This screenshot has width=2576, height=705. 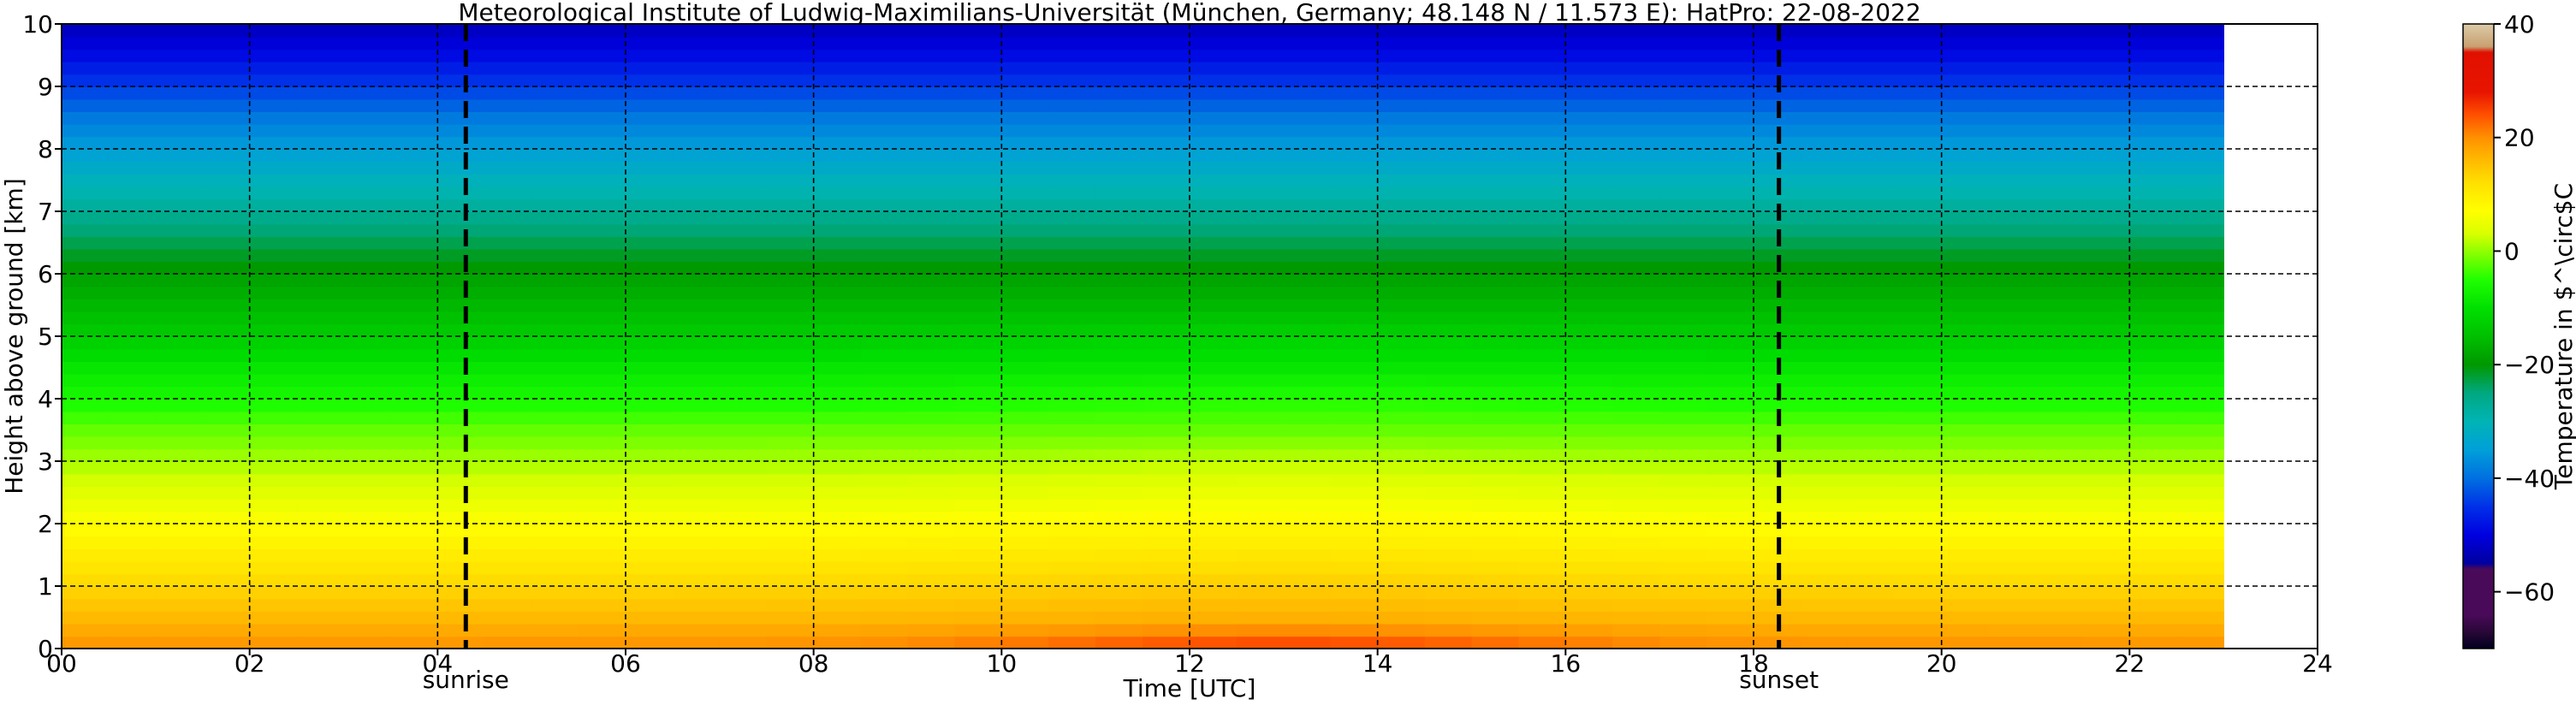 What do you see at coordinates (438, 663) in the screenshot?
I see `x-tick-label: 04` at bounding box center [438, 663].